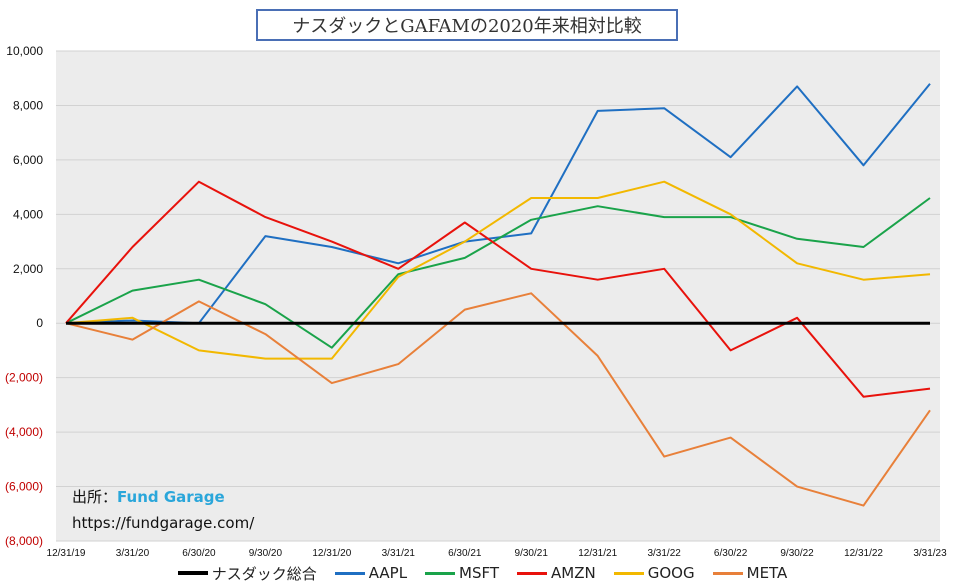 This screenshot has width=965, height=587. What do you see at coordinates (24, 378) in the screenshot?
I see `y-tick-label: (2,000)` at bounding box center [24, 378].